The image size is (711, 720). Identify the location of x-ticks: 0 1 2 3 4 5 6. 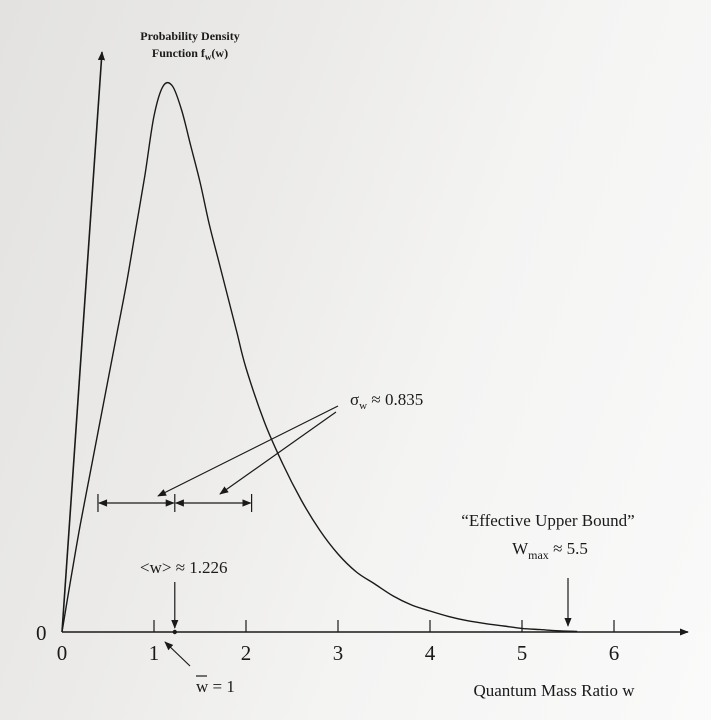
(338, 642).